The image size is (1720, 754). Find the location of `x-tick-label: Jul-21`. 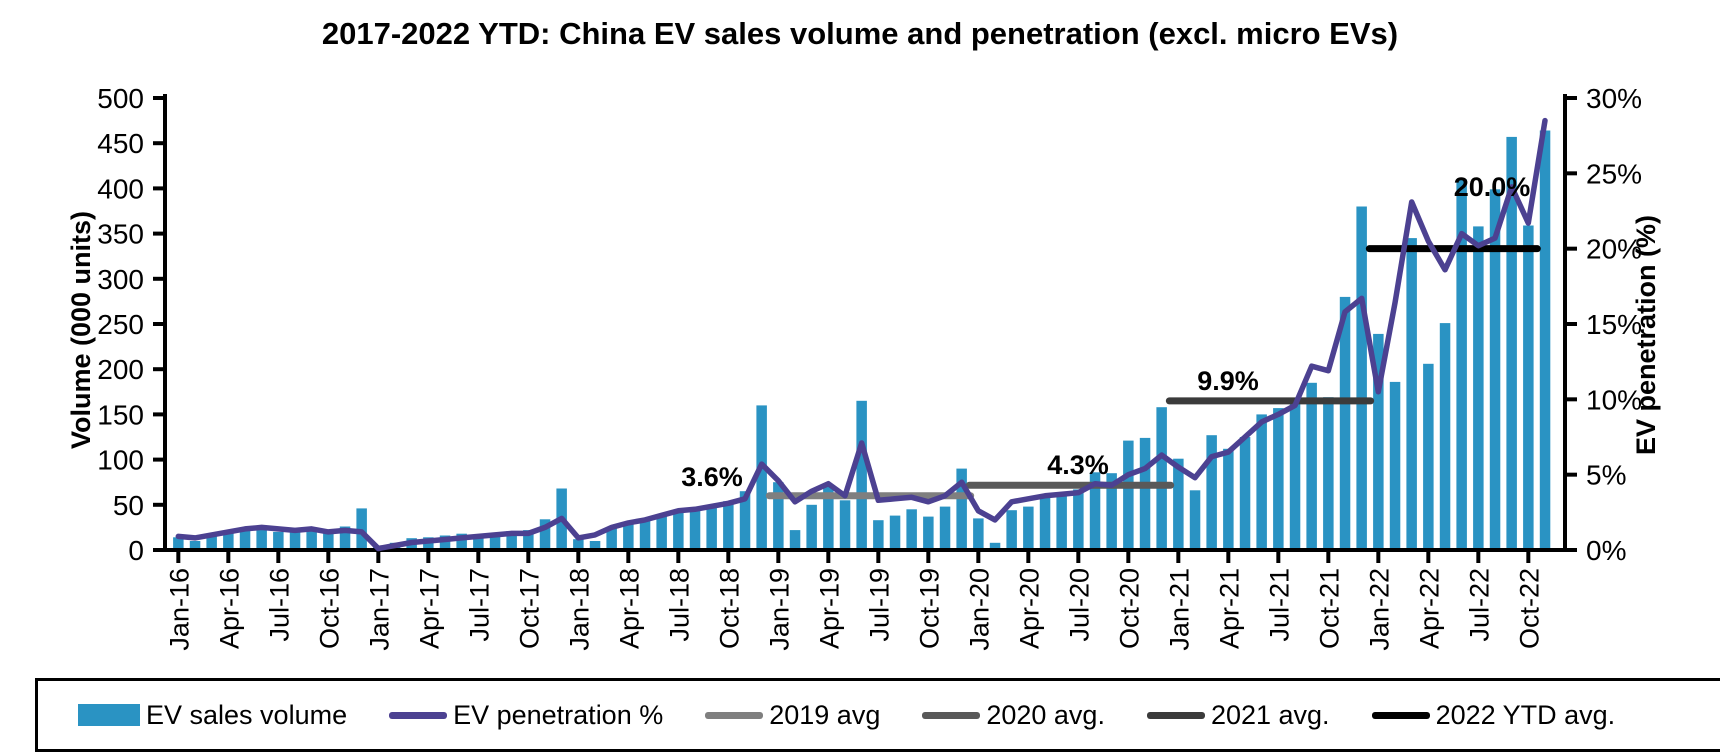

x-tick-label: Jul-21 is located at coordinates (1279, 605).